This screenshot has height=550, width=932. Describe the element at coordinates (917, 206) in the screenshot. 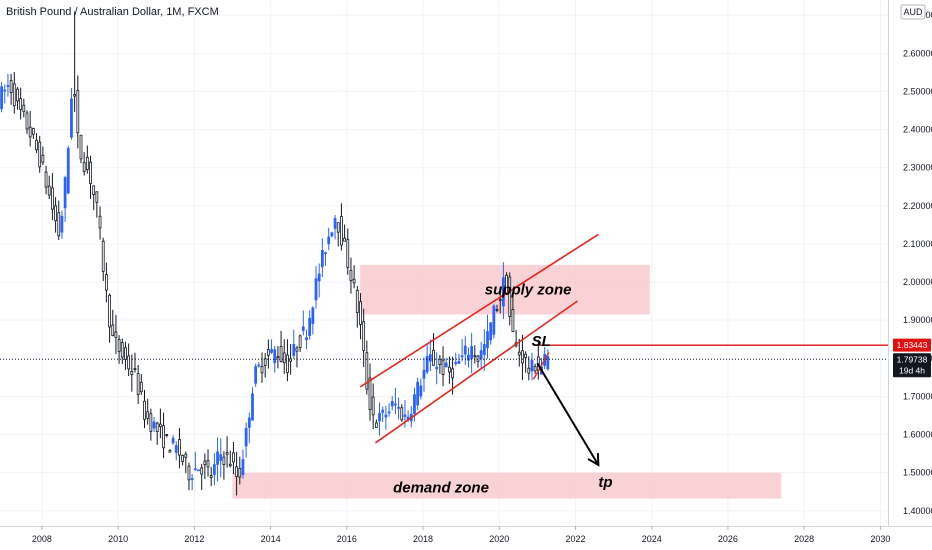

I see `y-tick-label: 2.20000` at that location.